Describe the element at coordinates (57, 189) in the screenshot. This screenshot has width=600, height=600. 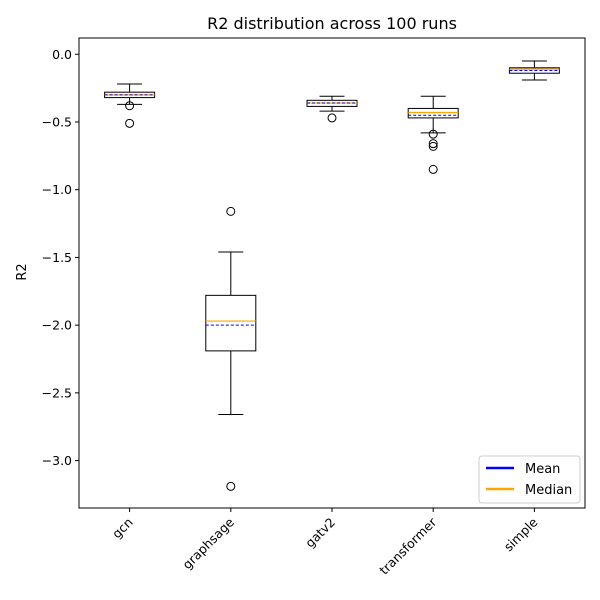
I see `y-tick-label: −1.0` at that location.